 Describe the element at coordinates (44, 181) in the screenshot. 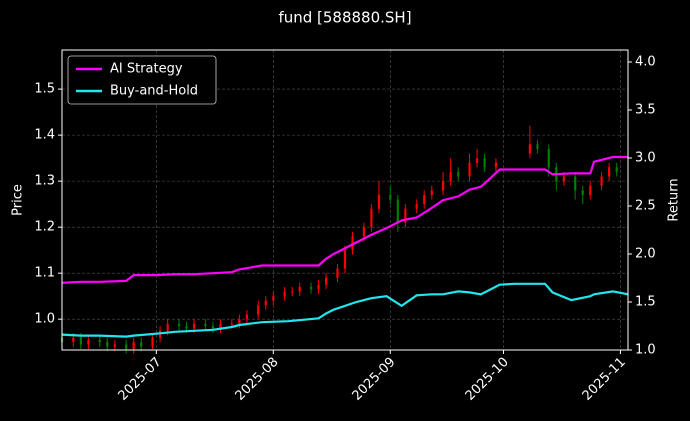

I see `y-tick-label: 1.3` at that location.